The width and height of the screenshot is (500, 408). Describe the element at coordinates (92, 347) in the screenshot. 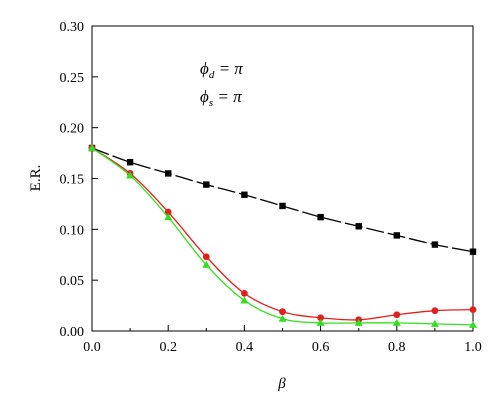

I see `x-tick-label: 0.0` at that location.